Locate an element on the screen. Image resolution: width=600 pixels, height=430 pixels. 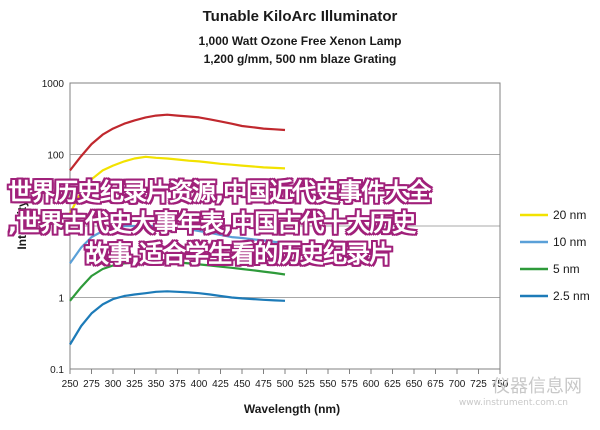
x-tick-label: 350 is located at coordinates (156, 384).